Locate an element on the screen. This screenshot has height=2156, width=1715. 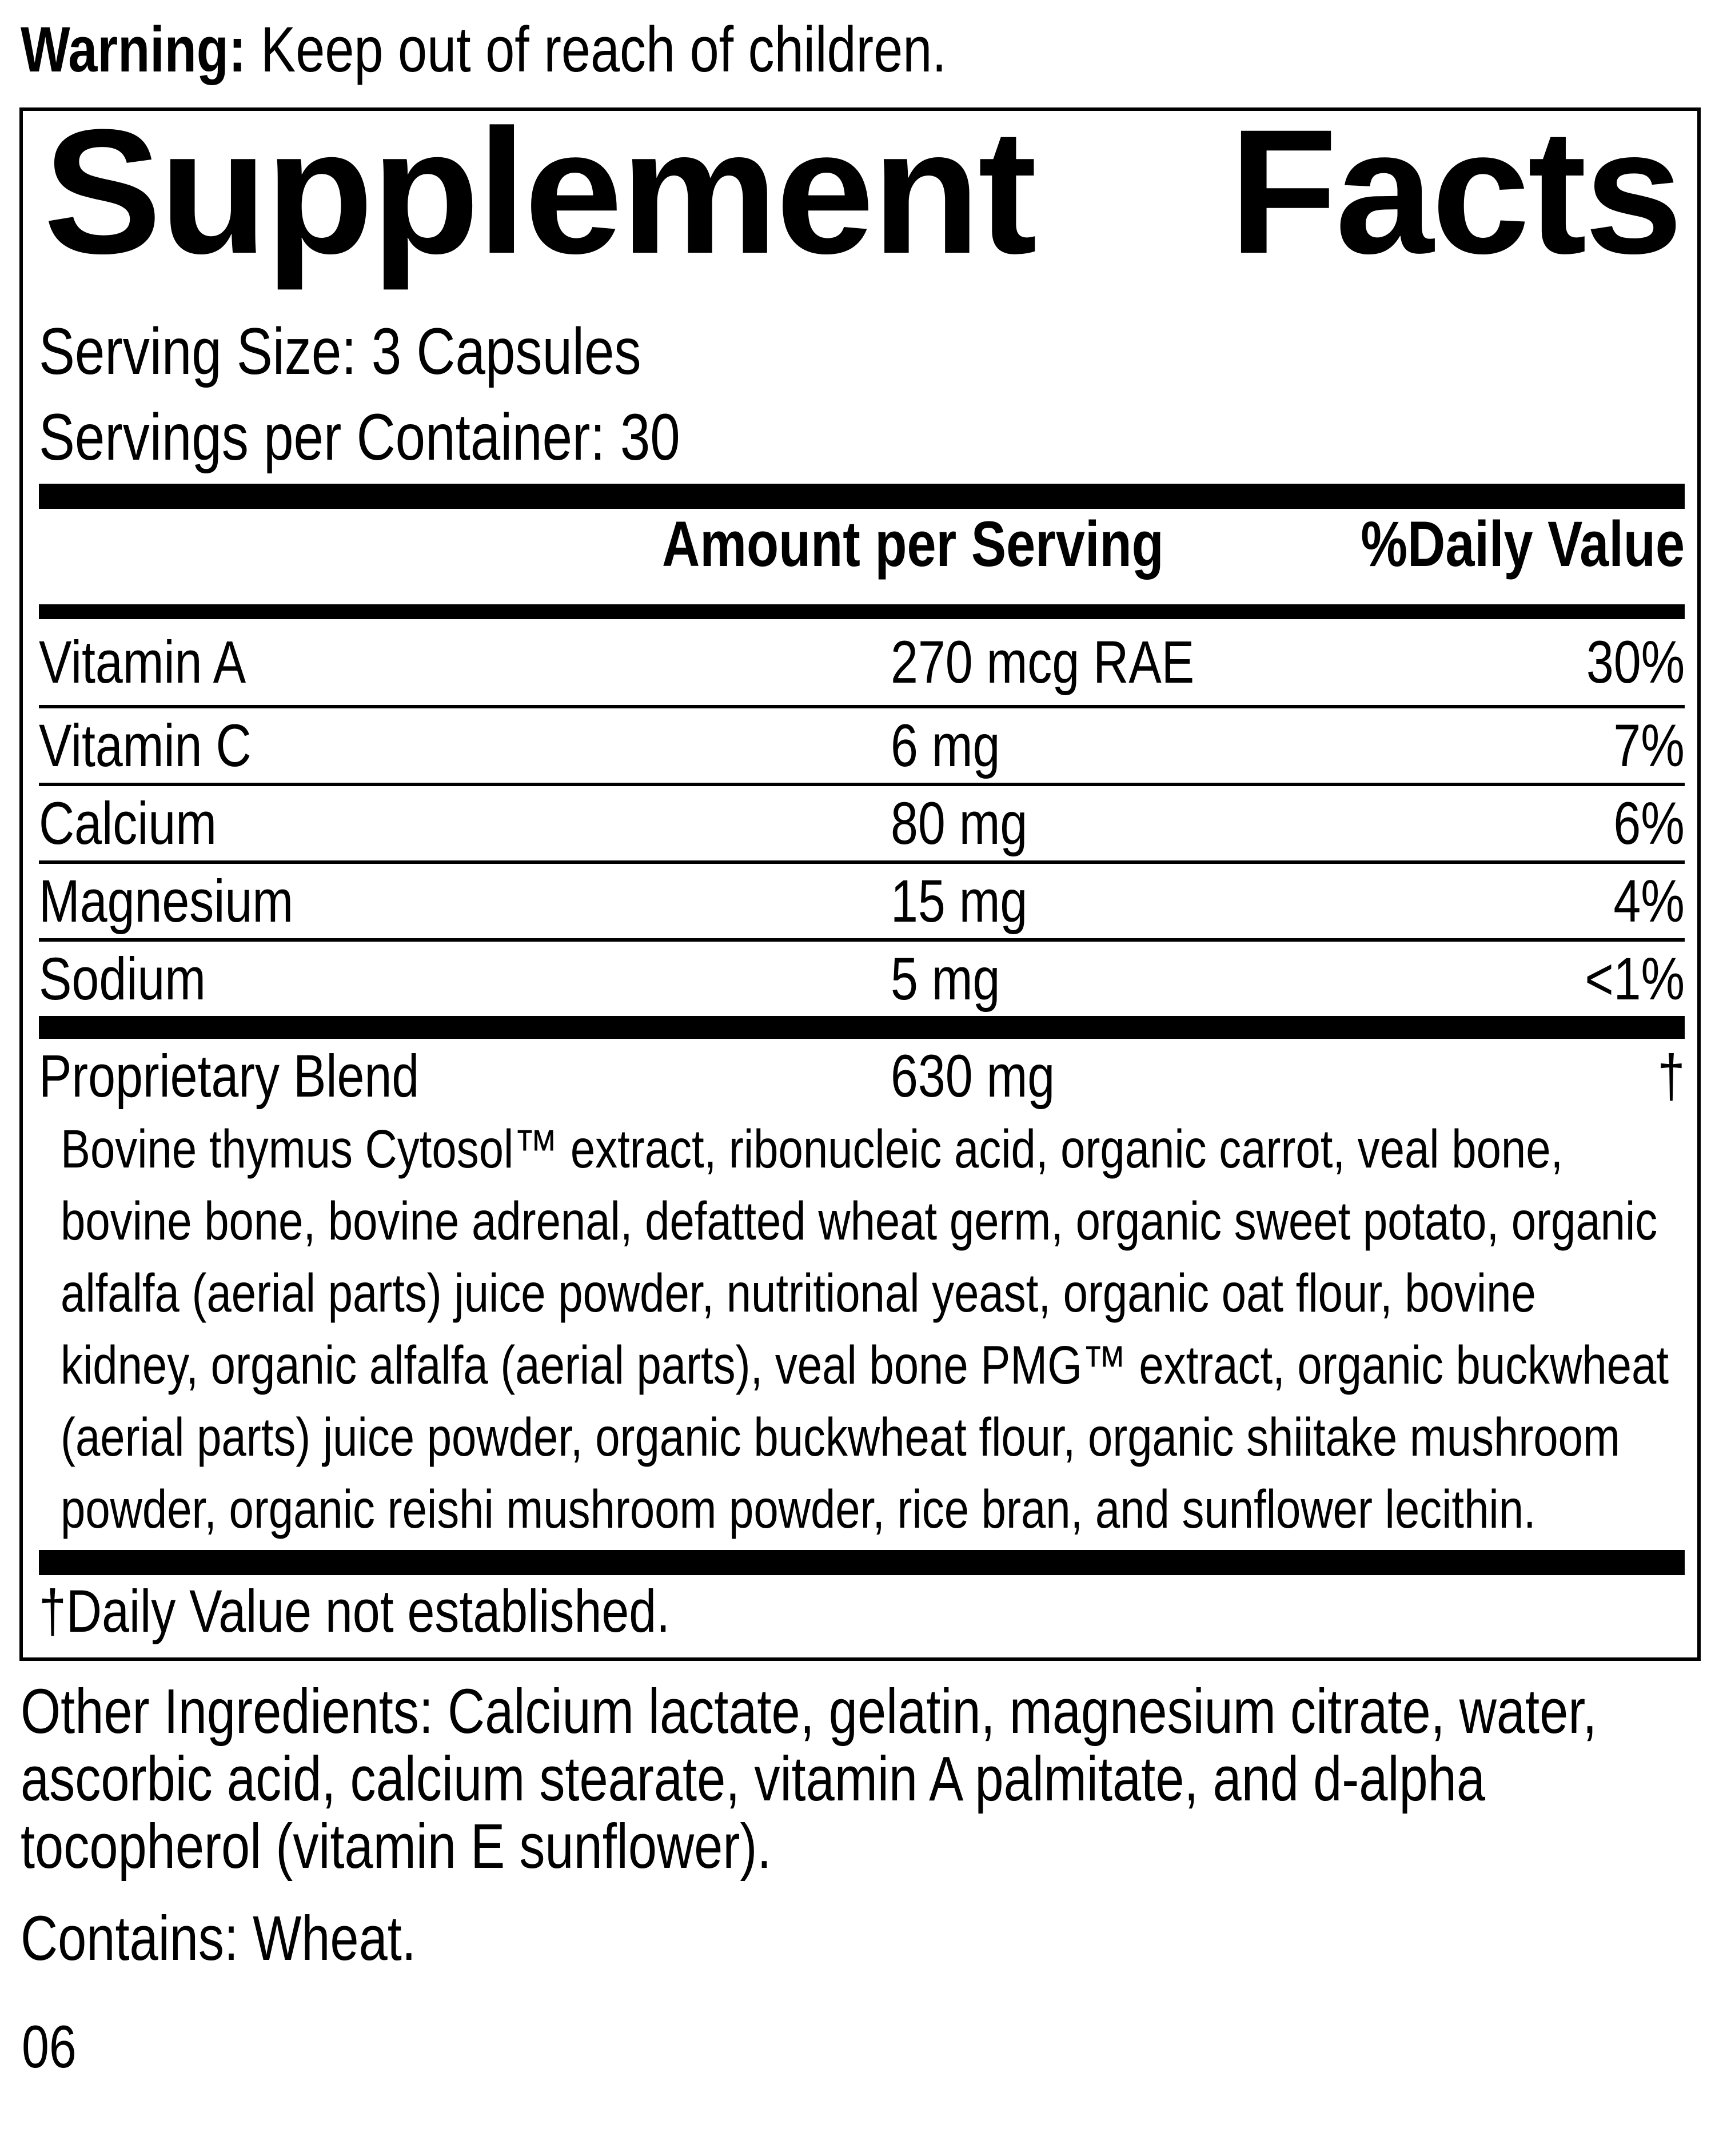
nutrient-name: Vitamin C is located at coordinates (145, 745).